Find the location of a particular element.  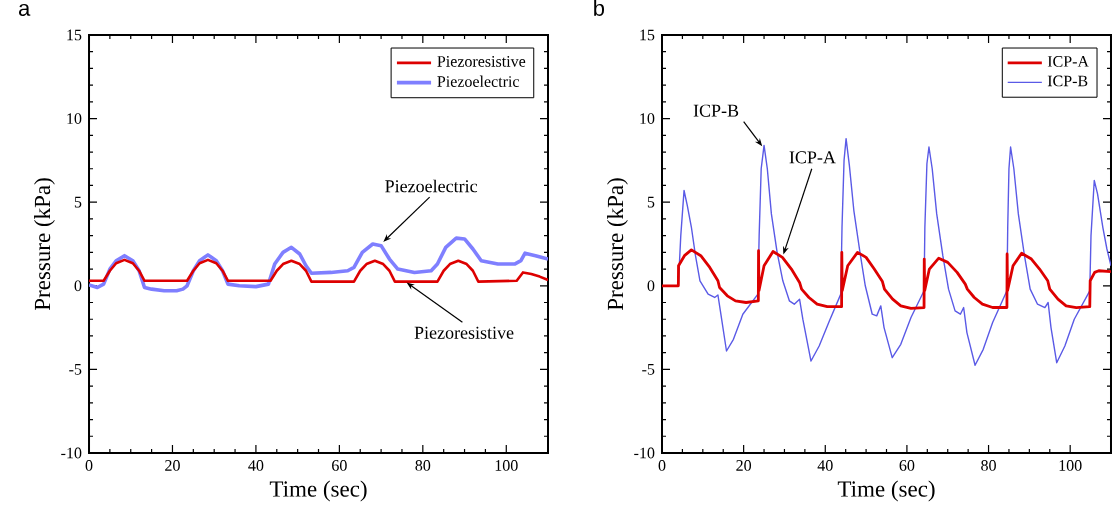

annotation: Piezoelectric is located at coordinates (431, 186).